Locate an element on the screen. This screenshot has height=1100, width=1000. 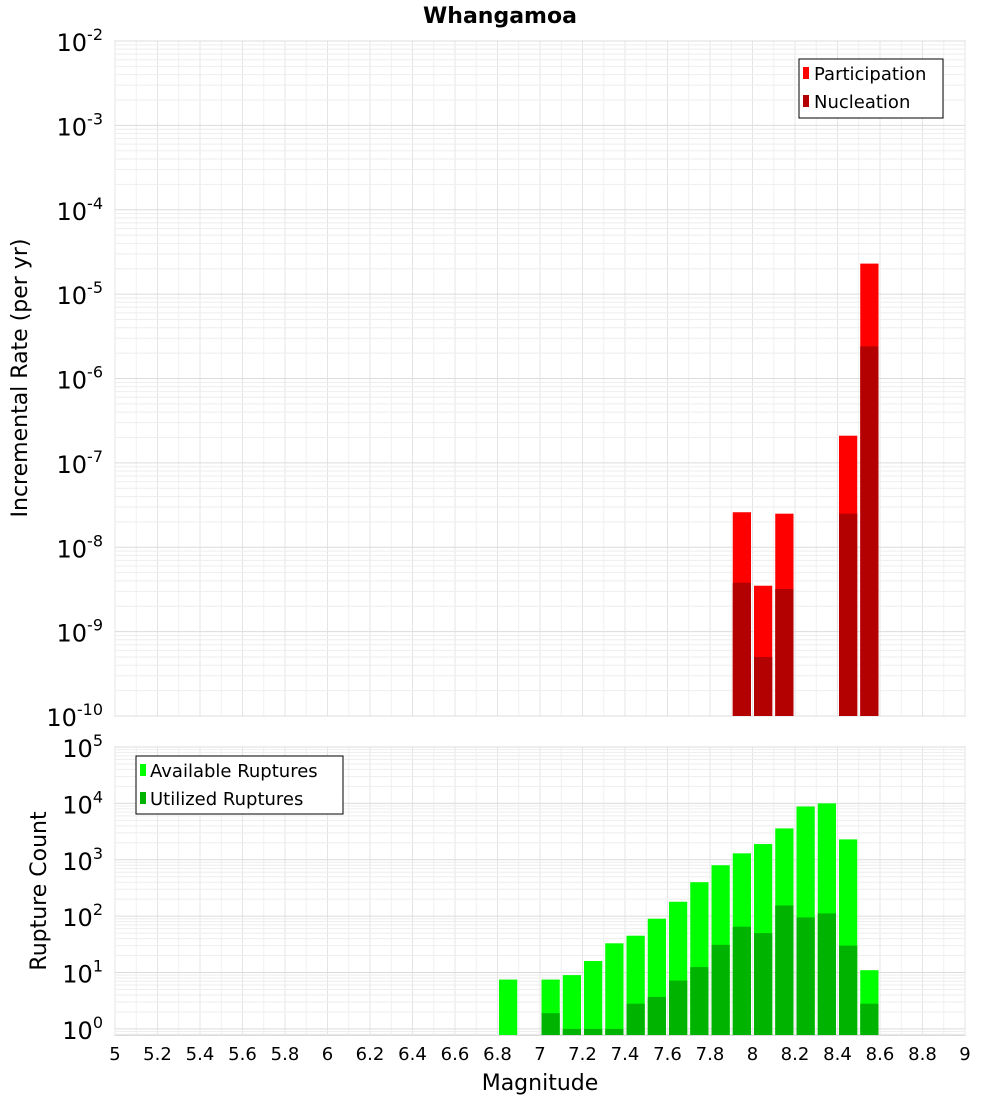
x-tick-label: 5 is located at coordinates (114, 1054).